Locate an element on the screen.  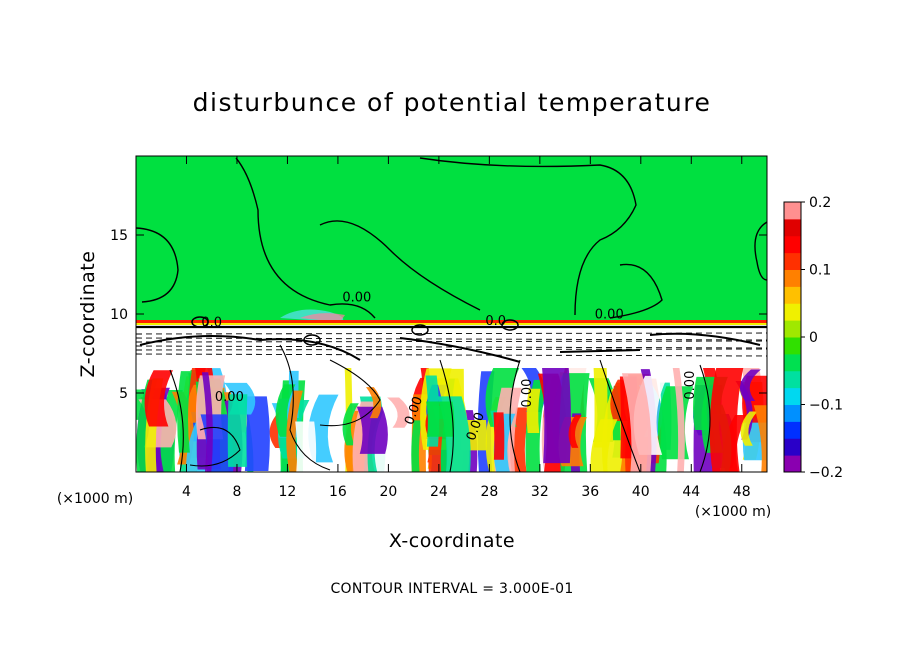
colorbar-tick-label: 0.1 is located at coordinates (820, 271).